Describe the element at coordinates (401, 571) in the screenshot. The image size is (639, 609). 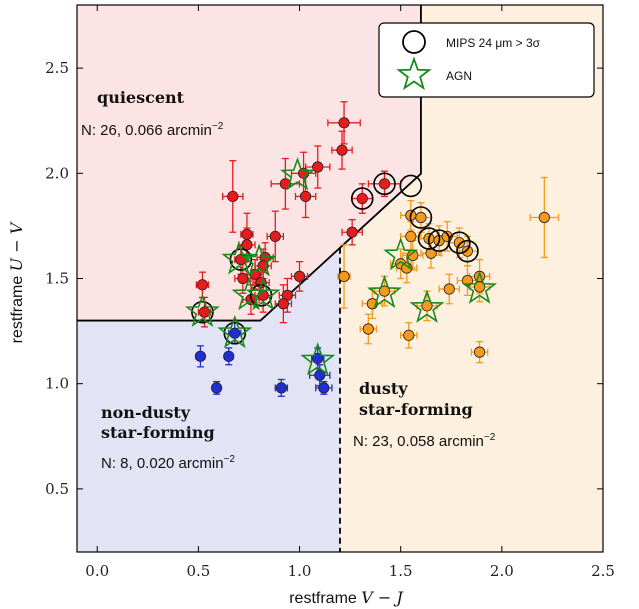
I see `x-tick-label: 1.5` at that location.